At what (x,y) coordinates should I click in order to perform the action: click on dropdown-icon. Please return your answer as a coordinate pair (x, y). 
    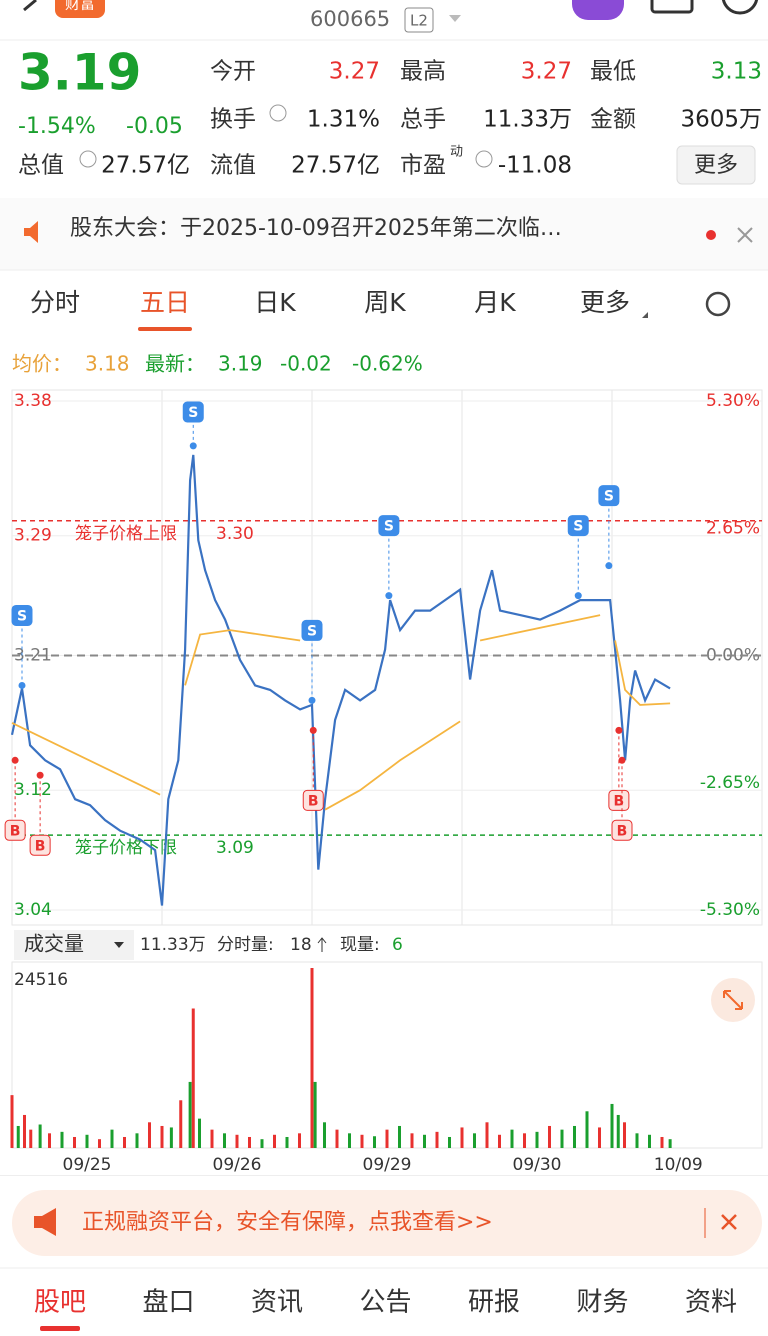
    Looking at the image, I should click on (455, 18).